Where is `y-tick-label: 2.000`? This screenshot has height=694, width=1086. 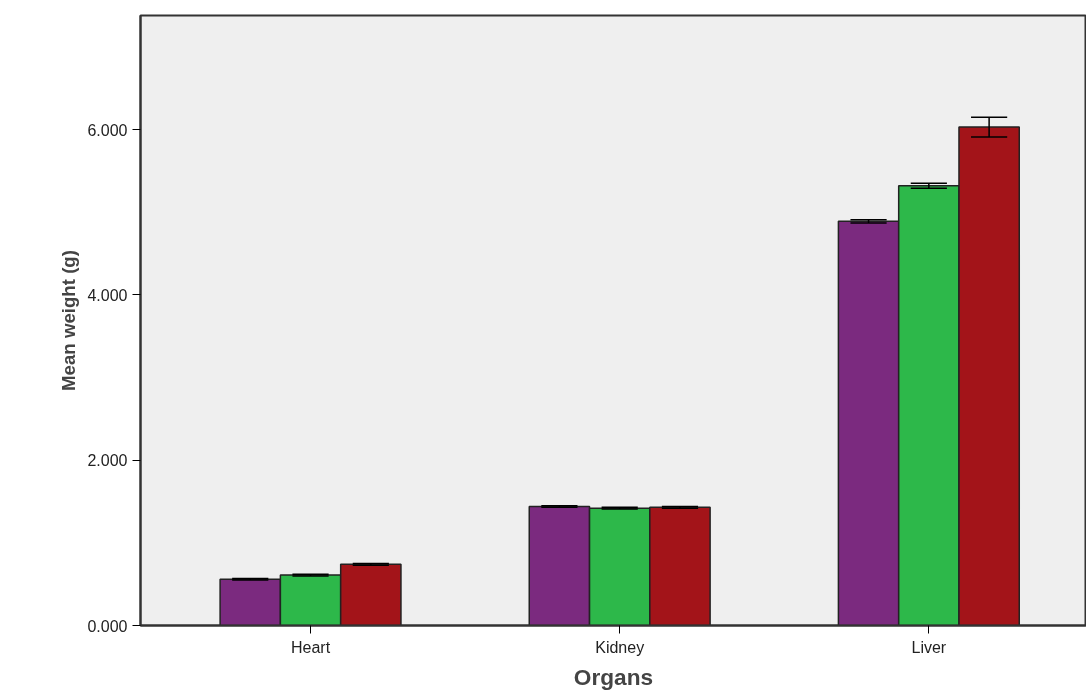
y-tick-label: 2.000 is located at coordinates (107, 461).